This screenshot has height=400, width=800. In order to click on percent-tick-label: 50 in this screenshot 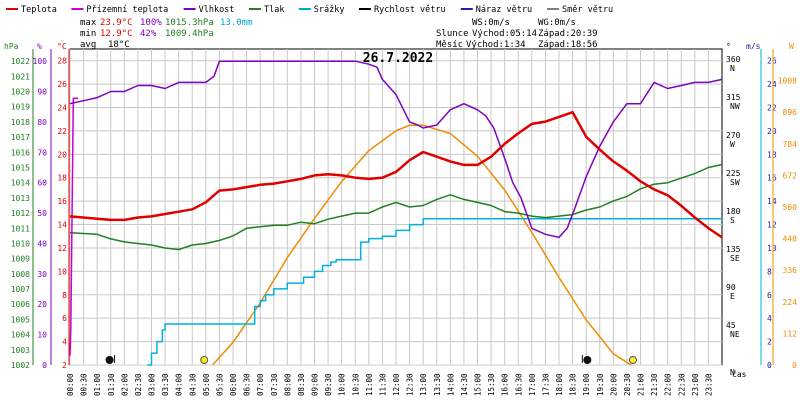, I will do `click(42, 213)`.